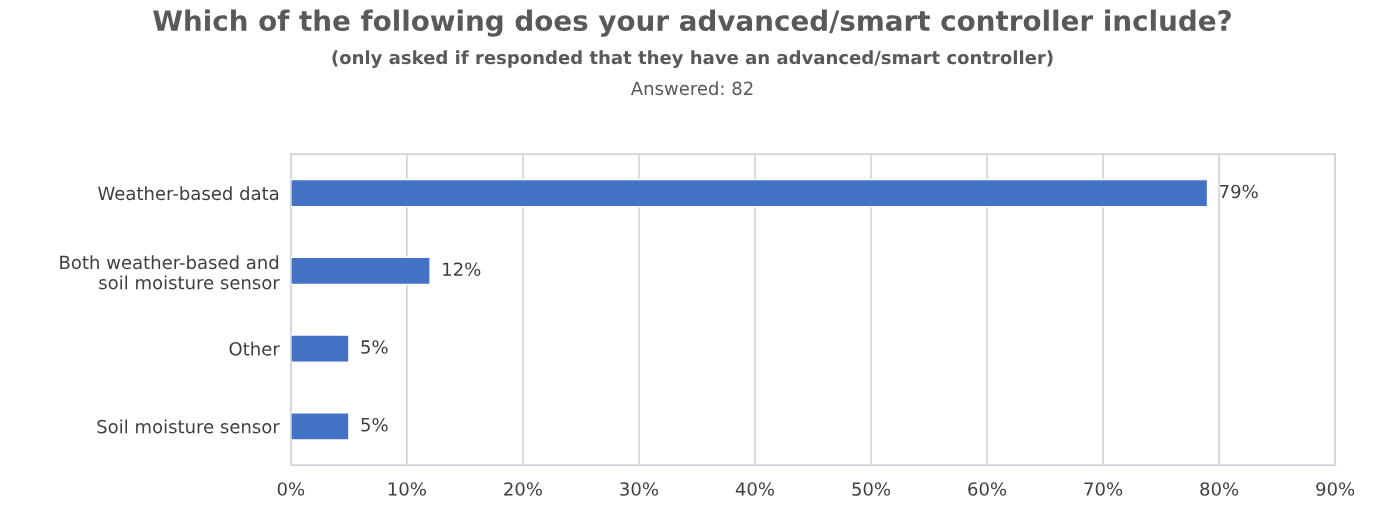  Describe the element at coordinates (1239, 191) in the screenshot. I see `data-label: 79%` at that location.